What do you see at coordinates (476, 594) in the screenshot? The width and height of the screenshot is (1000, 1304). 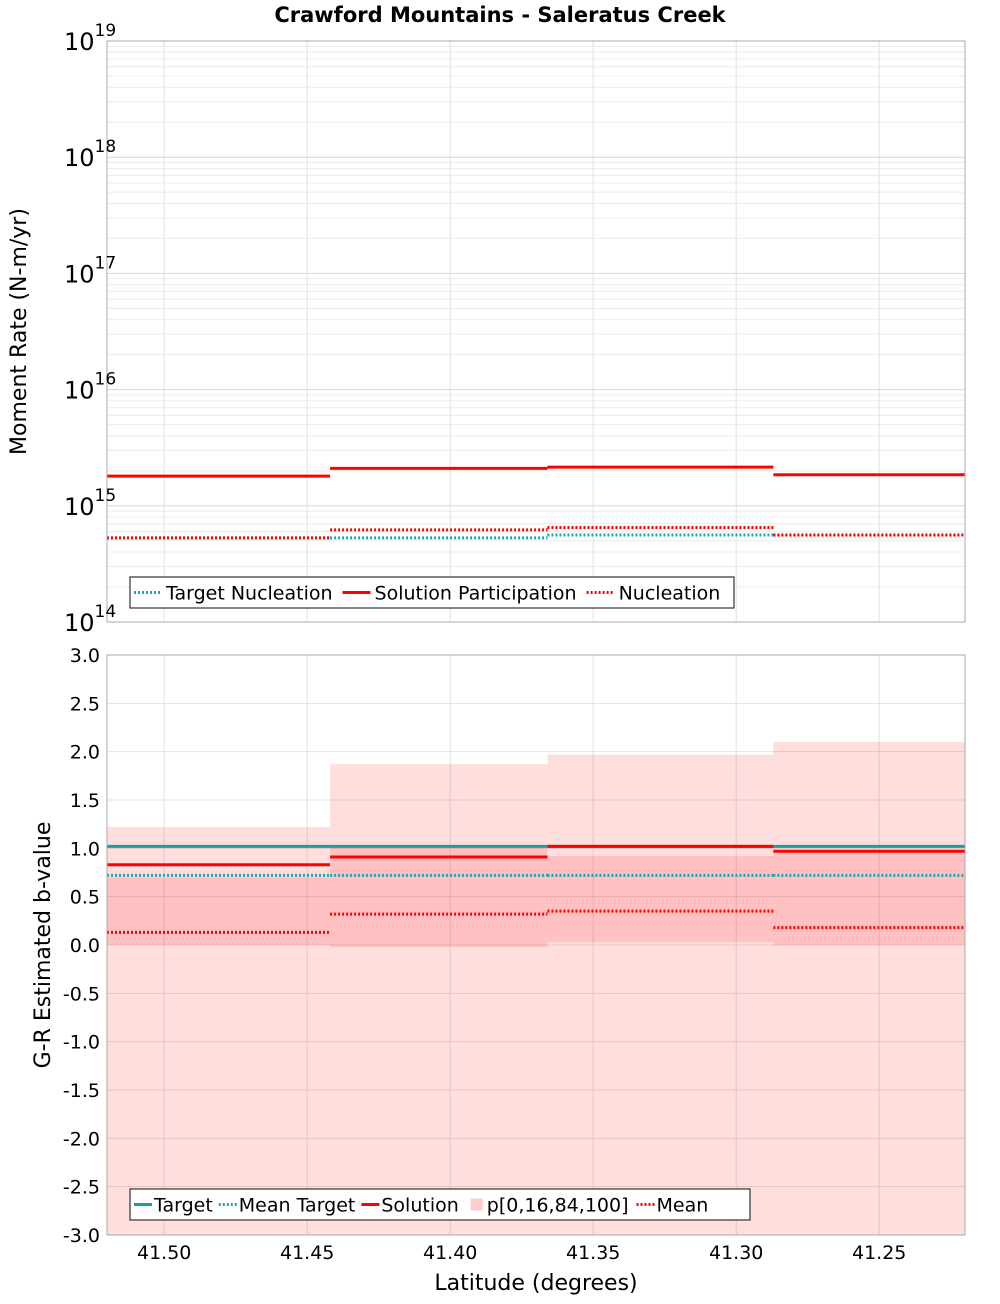 I see `legend-label: Solution Participation` at bounding box center [476, 594].